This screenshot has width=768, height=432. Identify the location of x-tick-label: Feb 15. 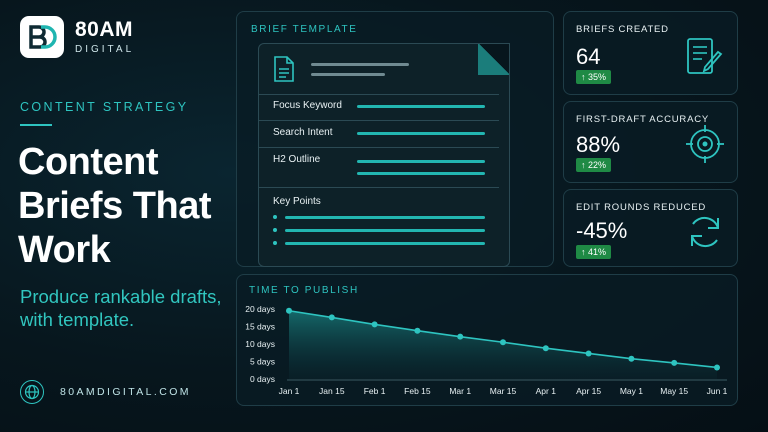
(417, 391).